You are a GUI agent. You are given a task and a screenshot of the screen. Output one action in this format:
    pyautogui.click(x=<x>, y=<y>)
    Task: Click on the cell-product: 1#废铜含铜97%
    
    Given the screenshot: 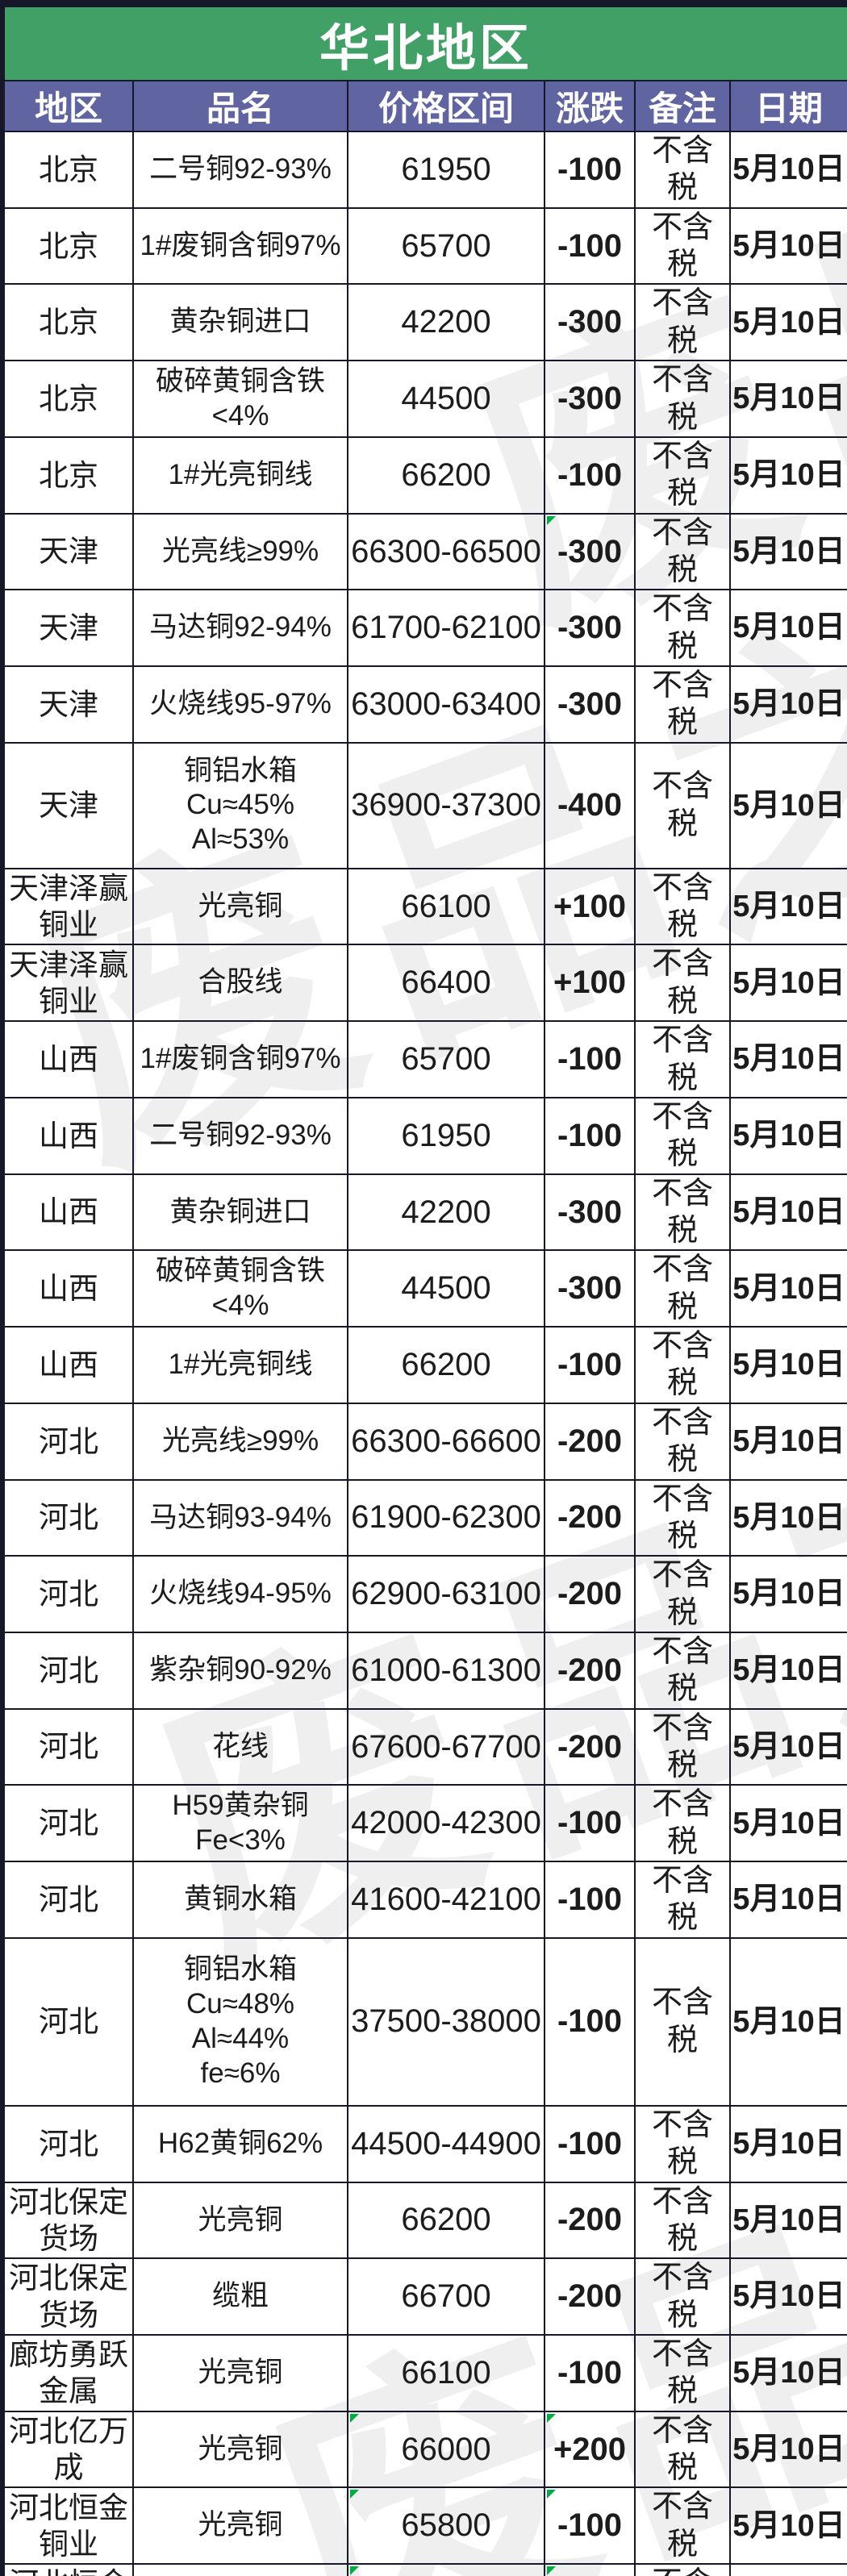 What is the action you would take?
    pyautogui.click(x=240, y=246)
    